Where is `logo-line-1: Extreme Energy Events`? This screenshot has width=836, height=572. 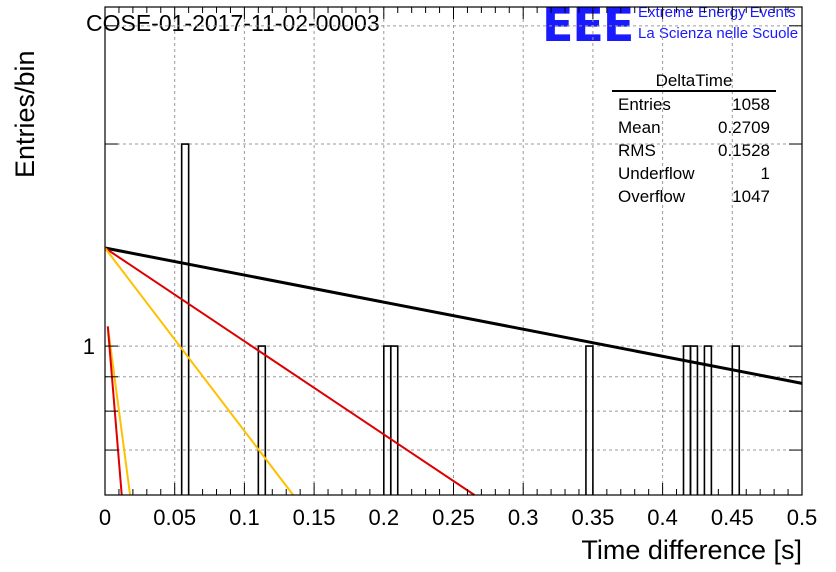 logo-line-1: Extreme Energy Events is located at coordinates (717, 12).